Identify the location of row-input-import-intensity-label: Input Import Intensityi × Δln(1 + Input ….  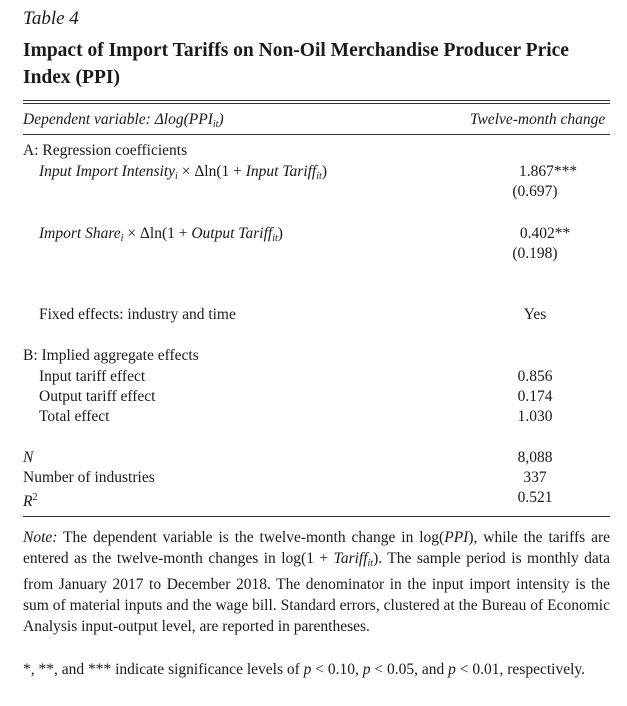
(183, 172).